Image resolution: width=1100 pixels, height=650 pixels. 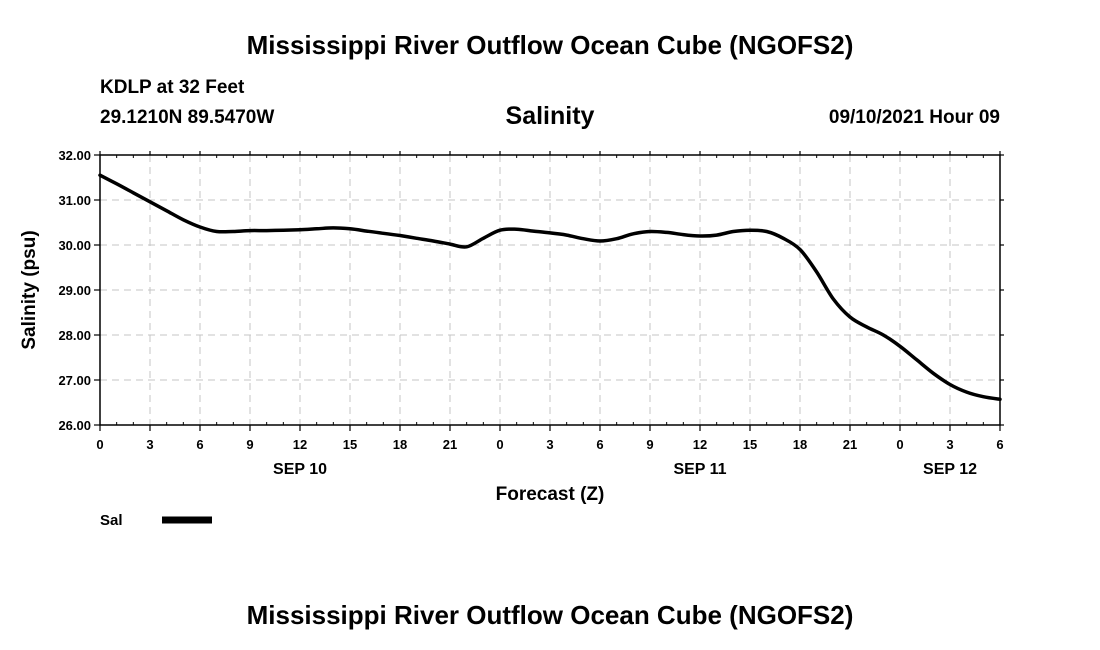 I want to click on legend: Sal, so click(x=156, y=520).